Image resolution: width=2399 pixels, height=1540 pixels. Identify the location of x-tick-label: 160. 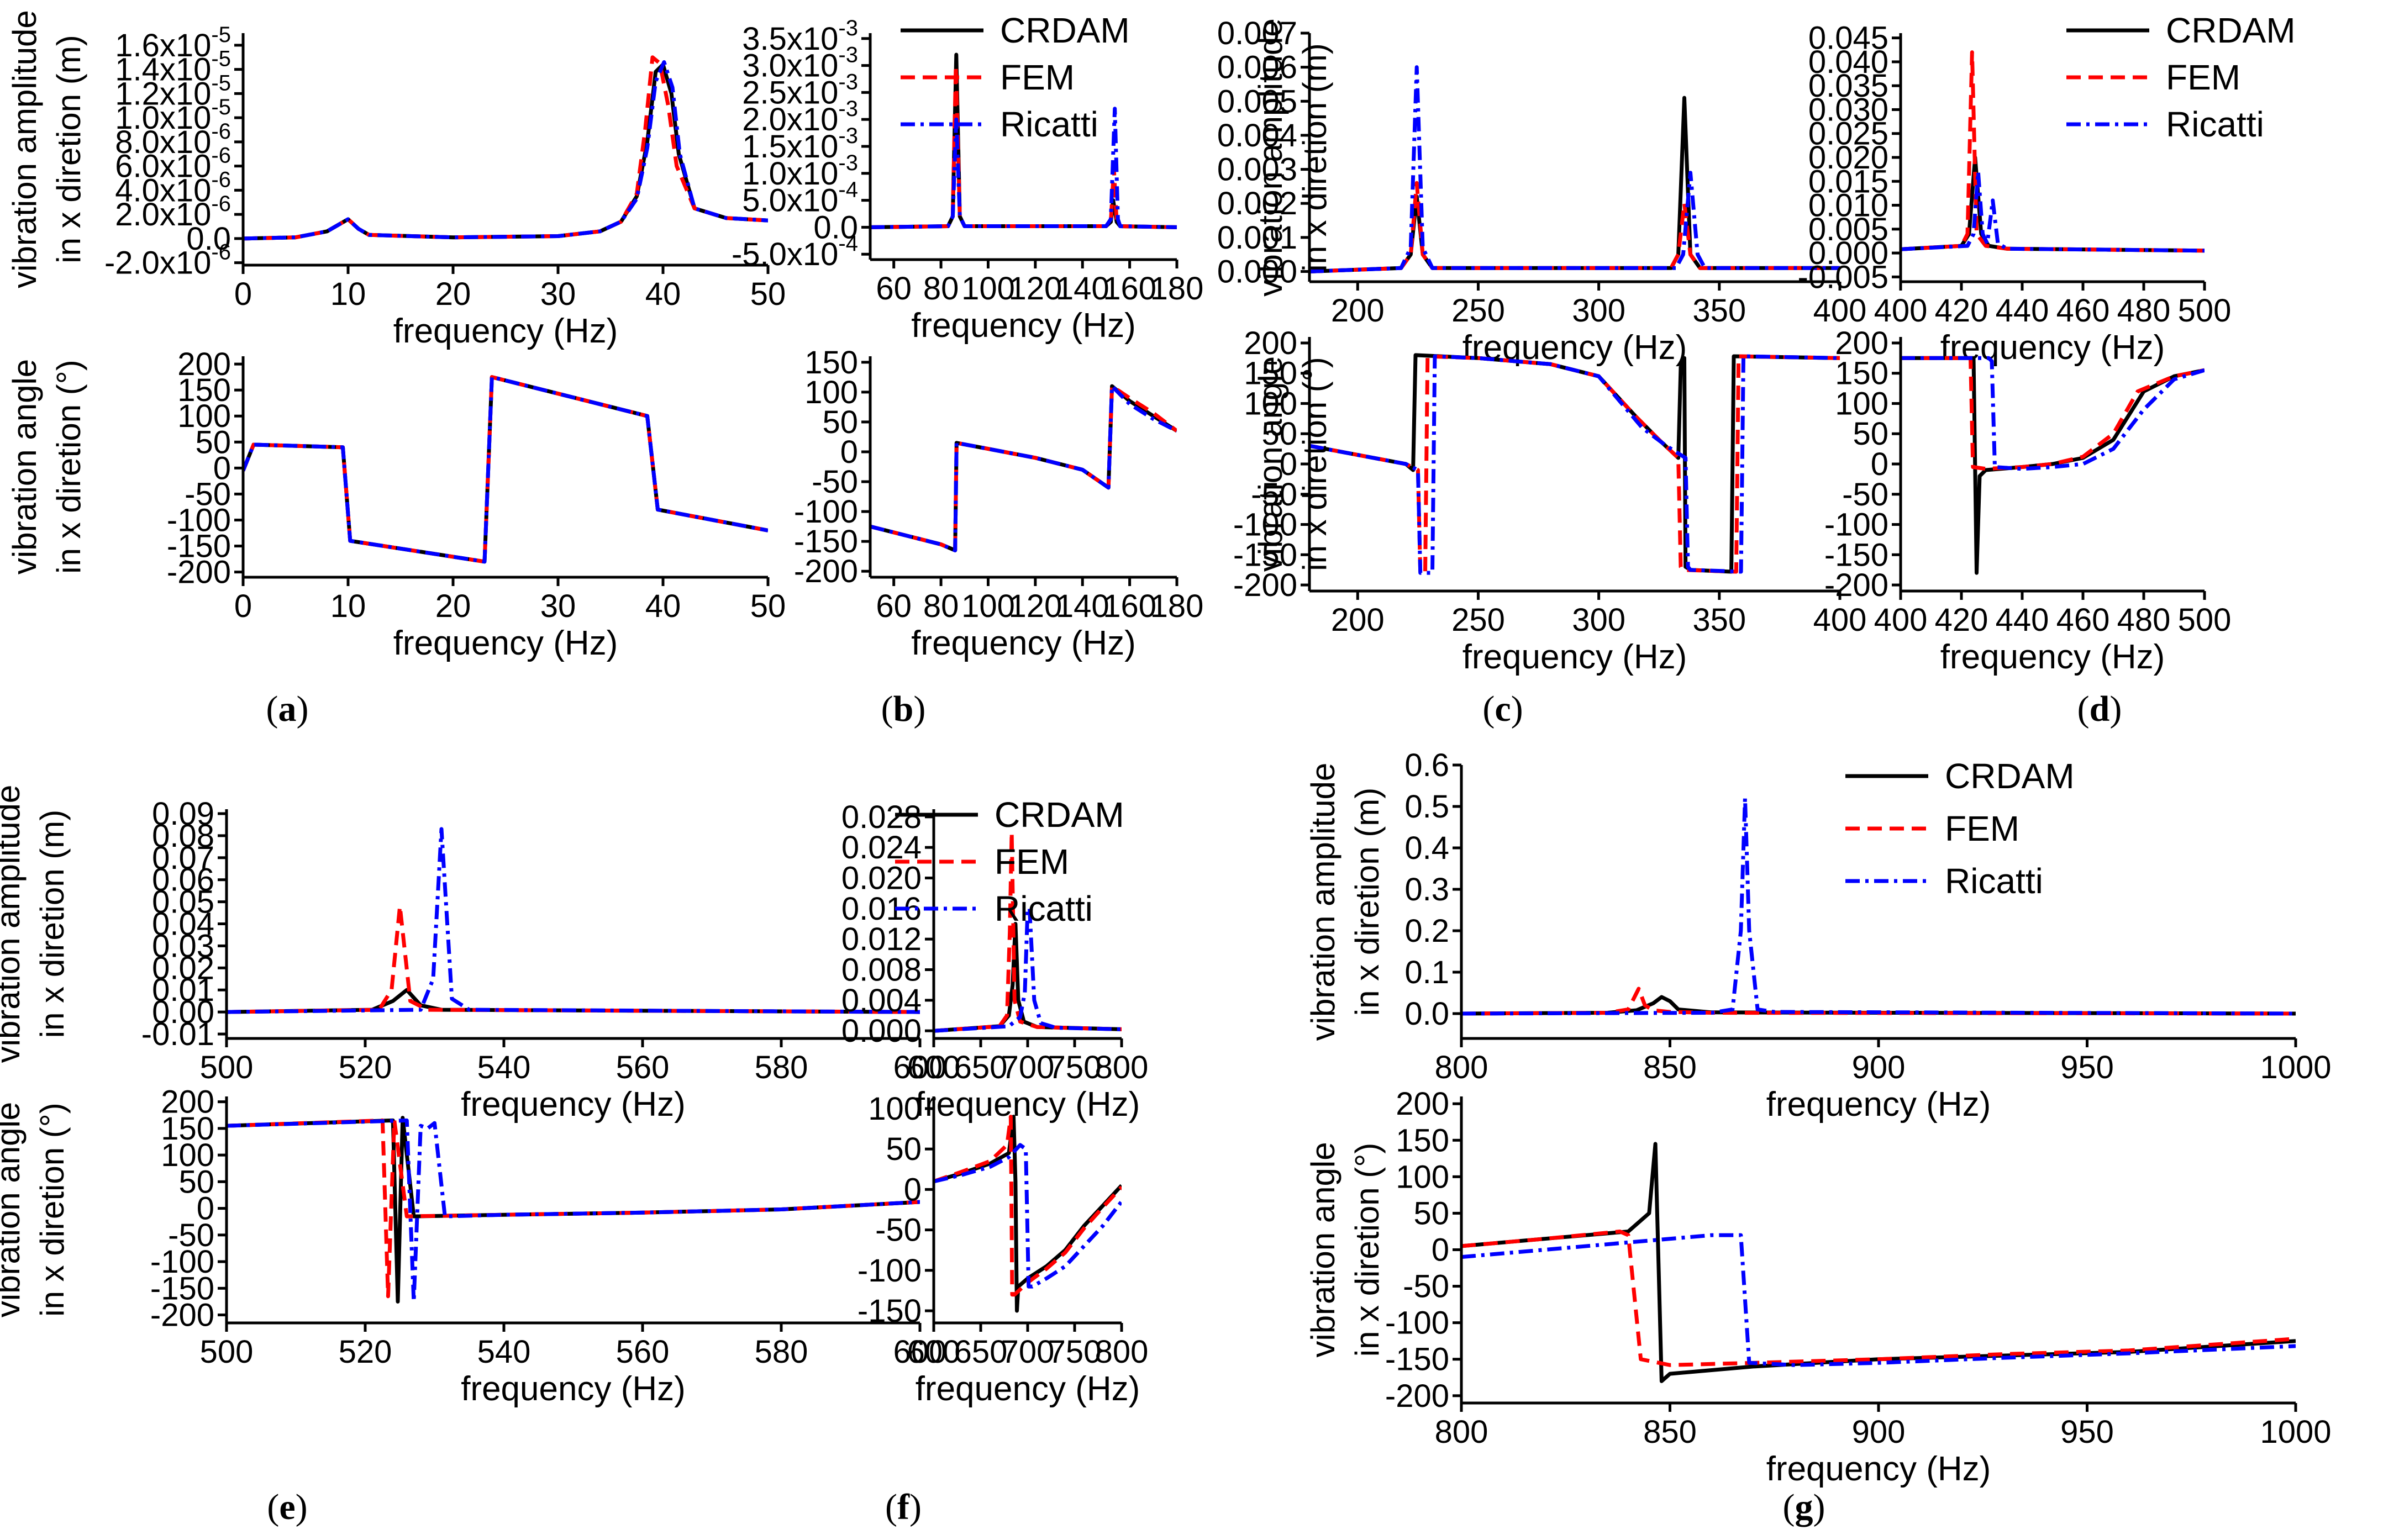
(1129, 289).